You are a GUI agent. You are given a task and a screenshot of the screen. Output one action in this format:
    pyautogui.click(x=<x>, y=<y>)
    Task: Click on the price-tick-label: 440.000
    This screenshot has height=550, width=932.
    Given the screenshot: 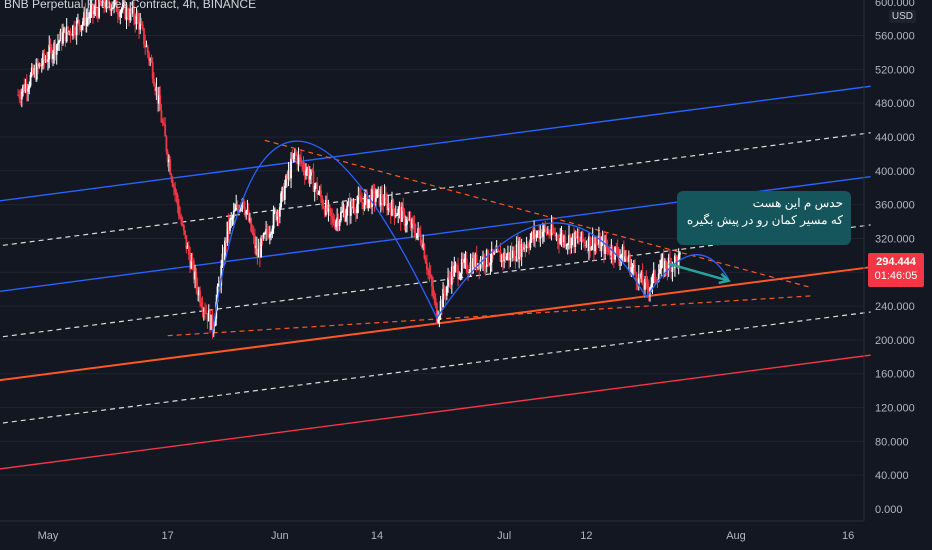 What is the action you would take?
    pyautogui.click(x=895, y=138)
    